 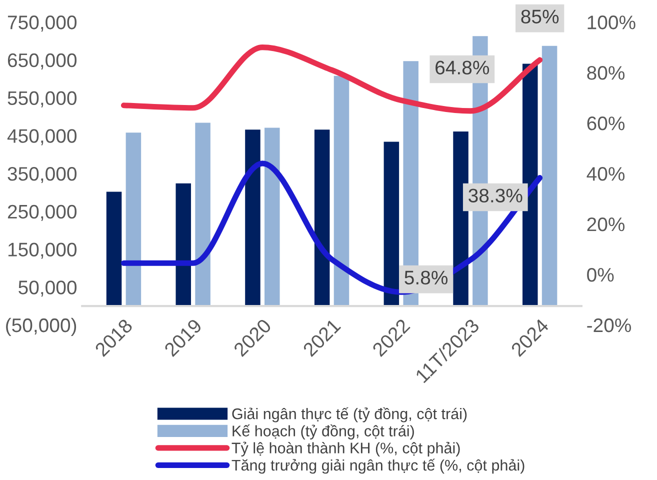 What do you see at coordinates (612, 23) in the screenshot?
I see `y2-tick-label: 100%` at bounding box center [612, 23].